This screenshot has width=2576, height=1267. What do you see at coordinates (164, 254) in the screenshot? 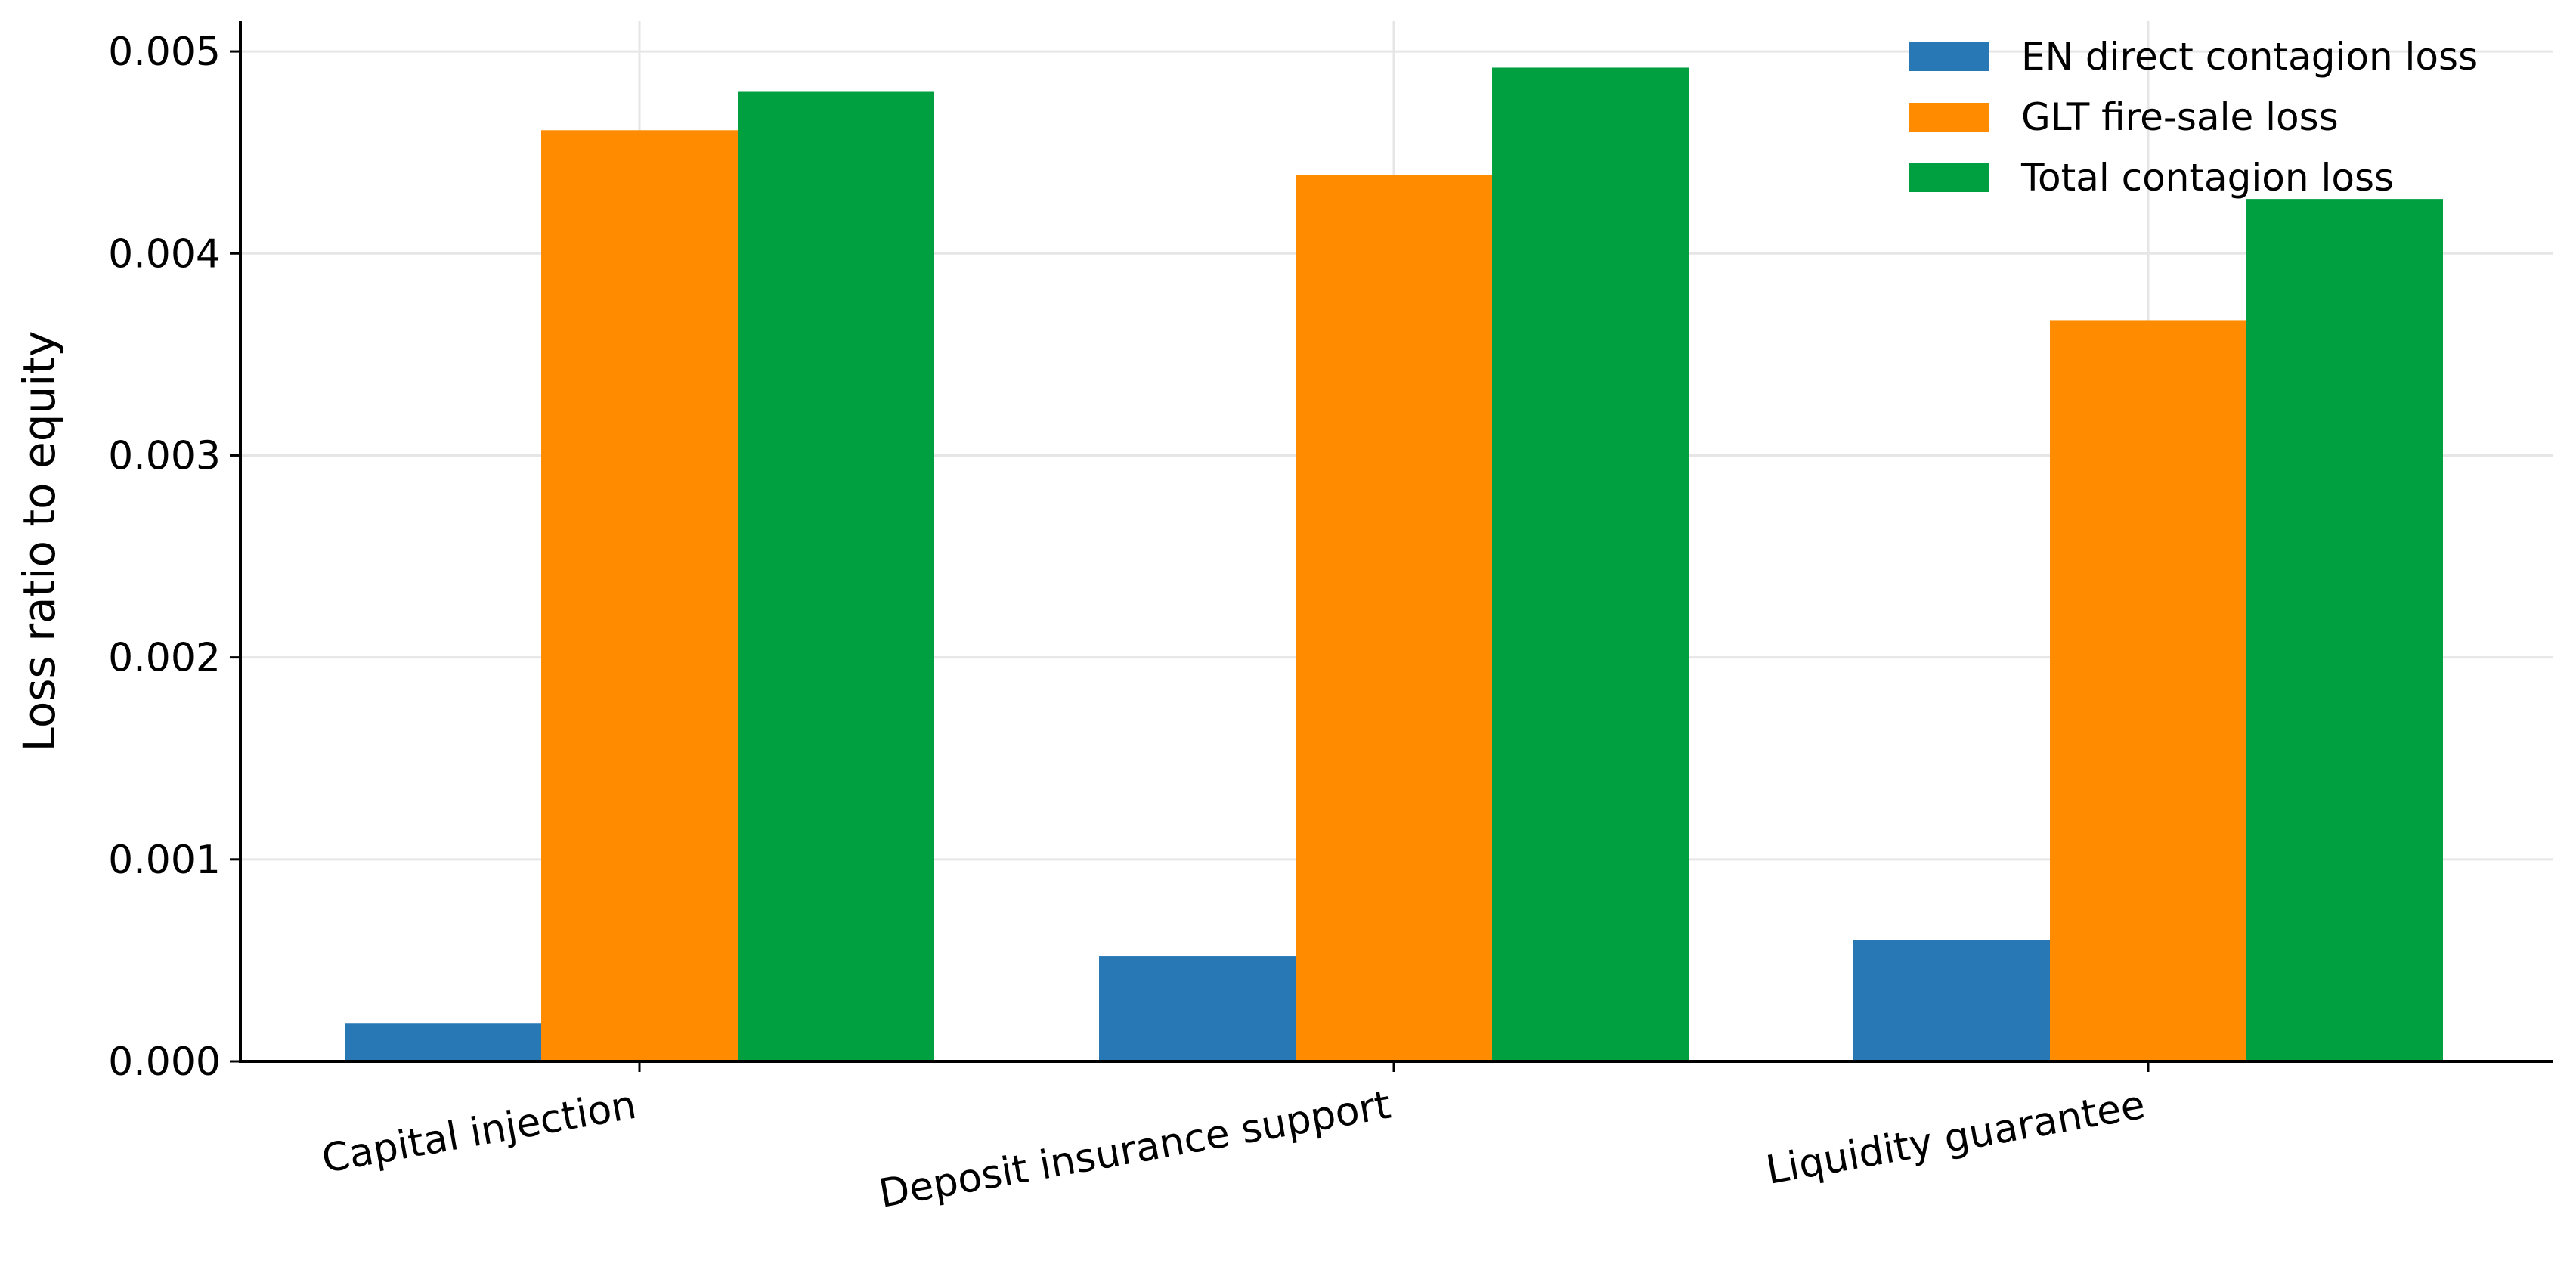
I see `y-tick-label: 0.004` at bounding box center [164, 254].